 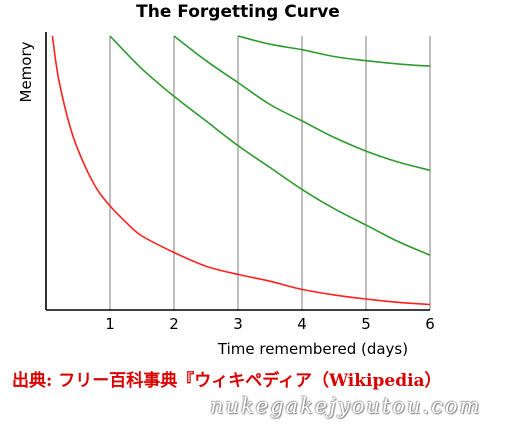 What do you see at coordinates (366, 324) in the screenshot?
I see `x-tick-label-5: 5` at bounding box center [366, 324].